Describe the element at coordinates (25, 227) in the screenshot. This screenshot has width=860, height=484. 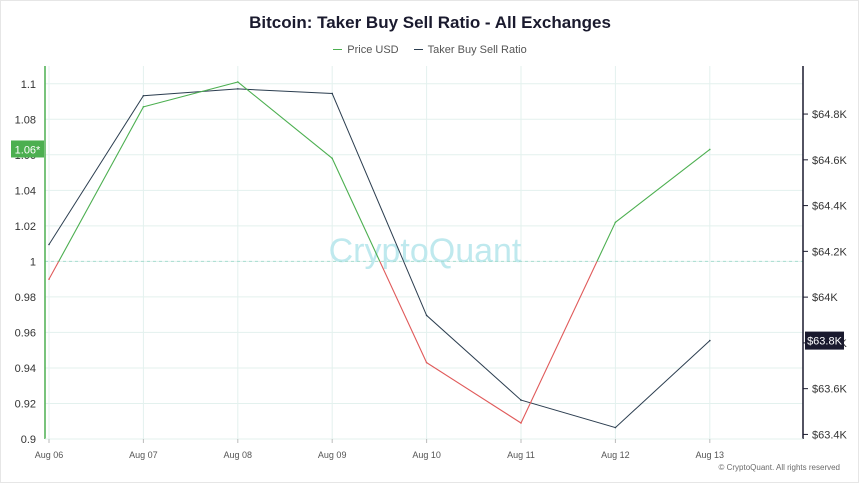
I see `left-tick-label: 1.02` at that location.